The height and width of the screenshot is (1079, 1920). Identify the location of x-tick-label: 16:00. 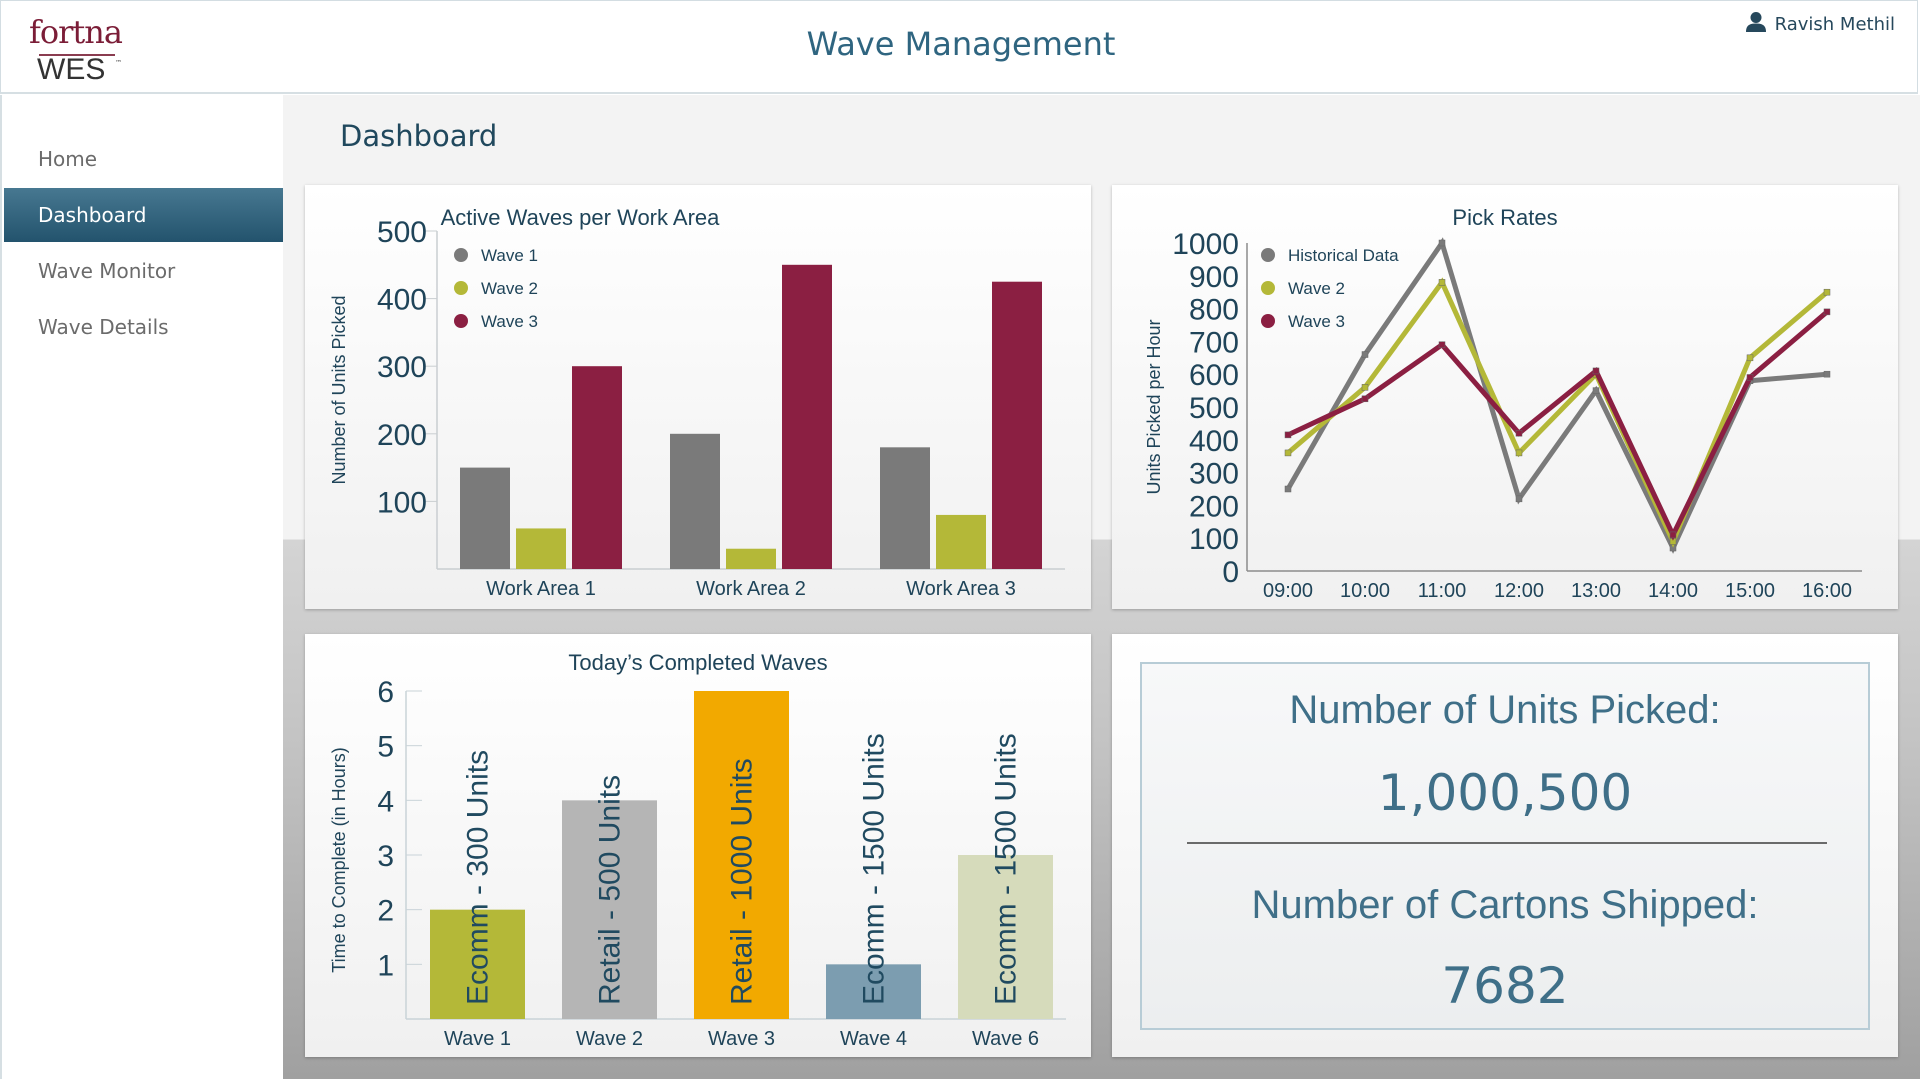
(1827, 591).